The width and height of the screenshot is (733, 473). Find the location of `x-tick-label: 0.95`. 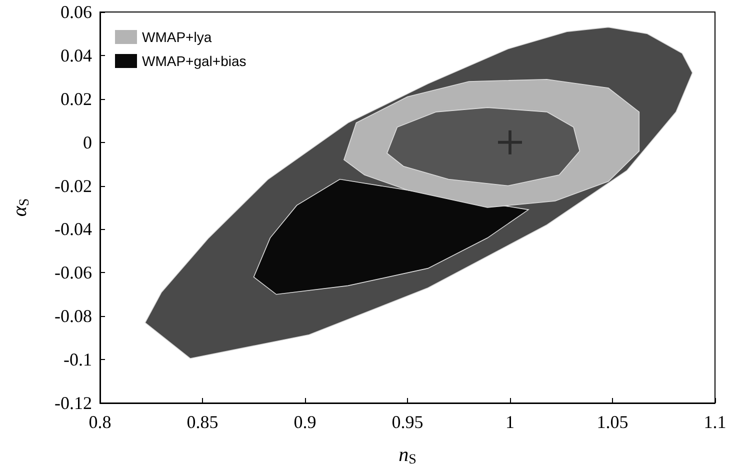

x-tick-label: 0.95 is located at coordinates (408, 422).